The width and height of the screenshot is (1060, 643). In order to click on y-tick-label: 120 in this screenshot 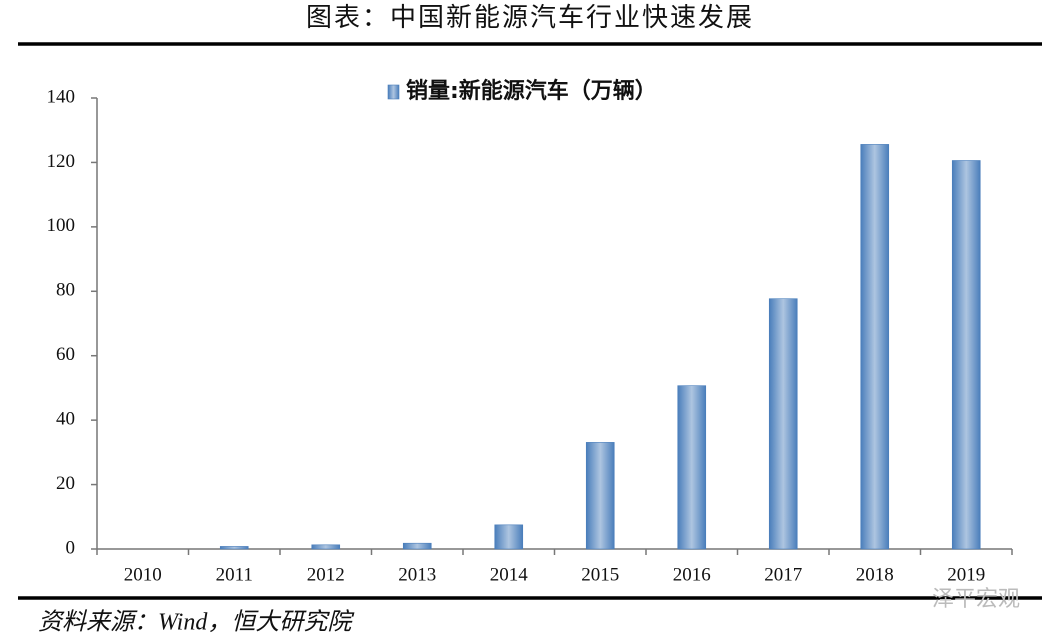, I will do `click(61, 161)`.